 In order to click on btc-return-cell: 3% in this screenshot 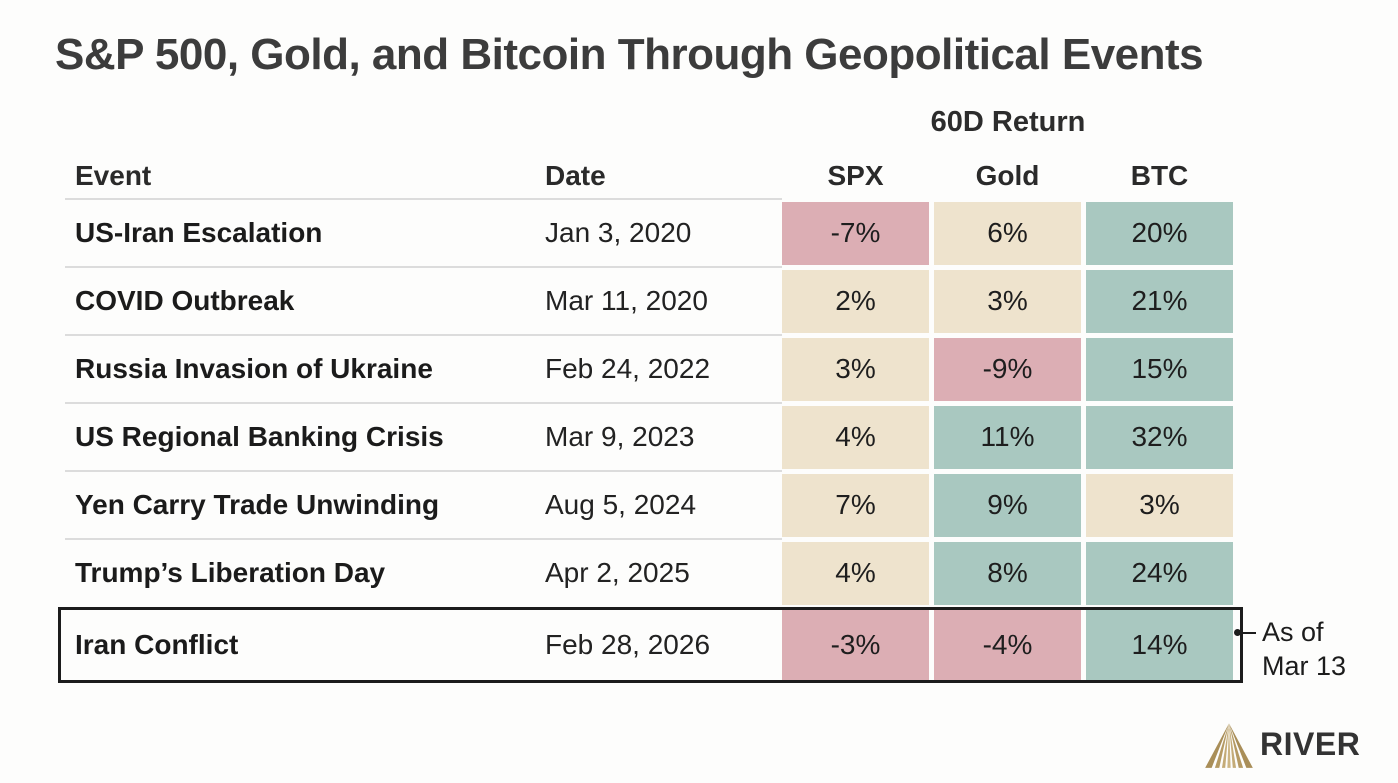, I will do `click(1159, 505)`.